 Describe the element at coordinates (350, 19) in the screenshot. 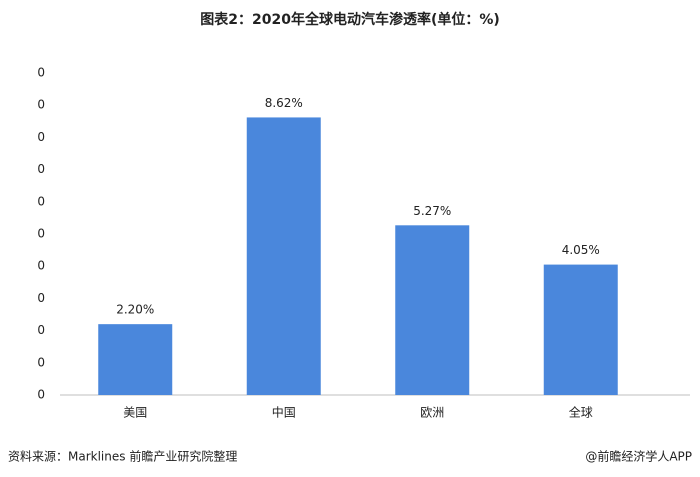

I see `chart-title: 图表2：2020年全球电动汽车渗透率(单位：%)` at that location.